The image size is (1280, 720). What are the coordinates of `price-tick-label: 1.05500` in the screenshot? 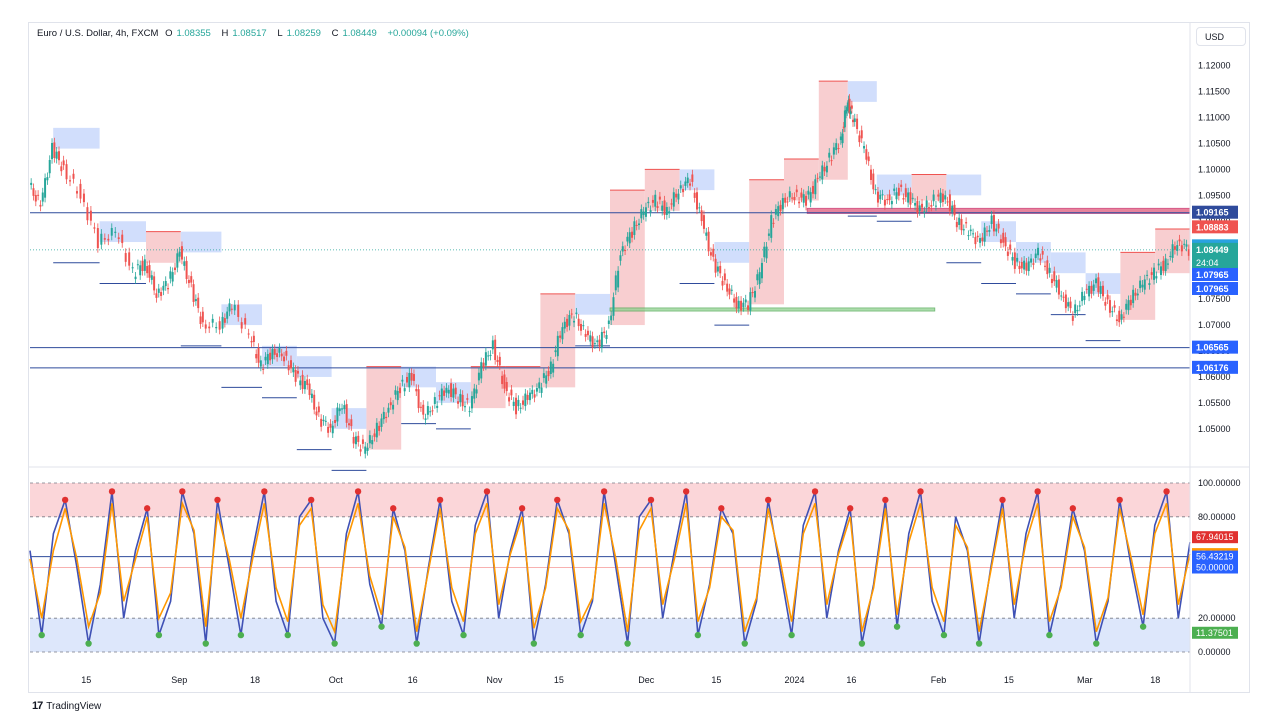 It's located at (1214, 403).